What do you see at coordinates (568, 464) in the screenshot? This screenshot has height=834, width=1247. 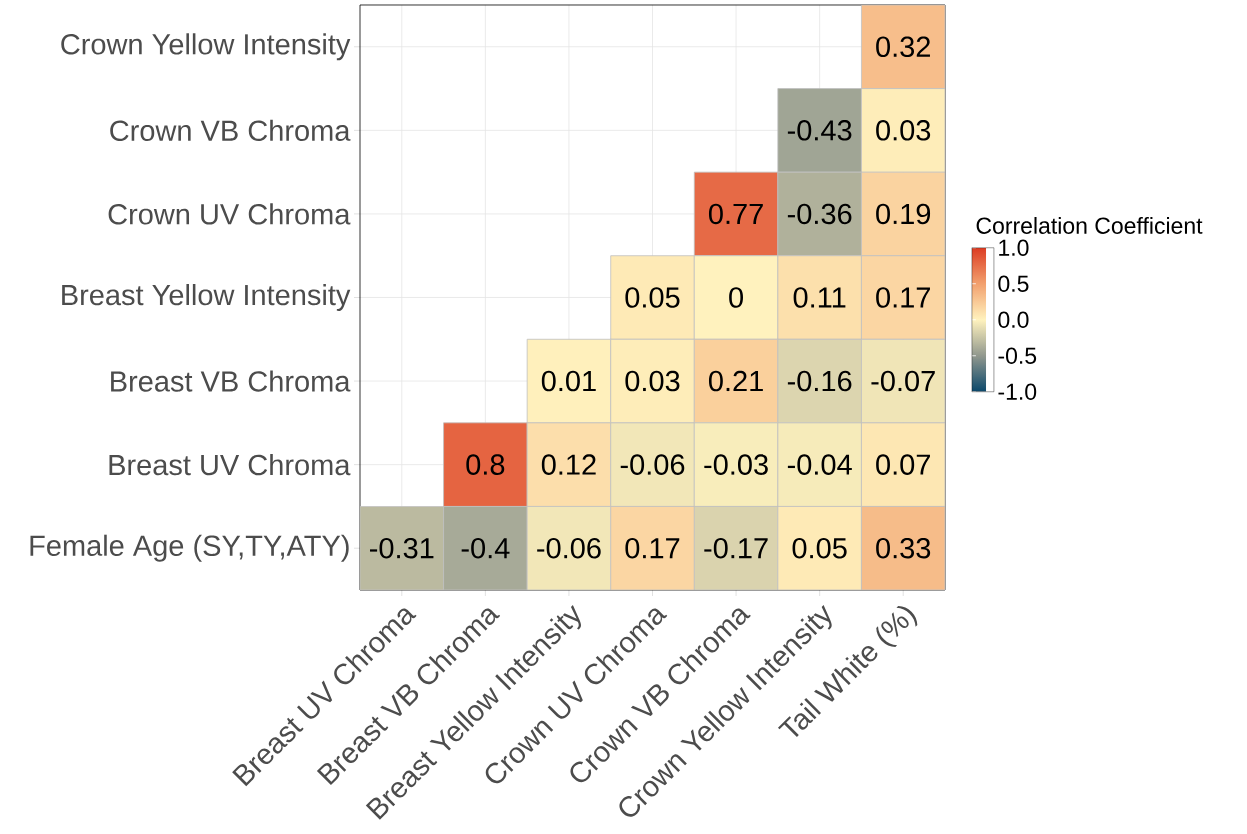 I see `data-label: 0.12` at bounding box center [568, 464].